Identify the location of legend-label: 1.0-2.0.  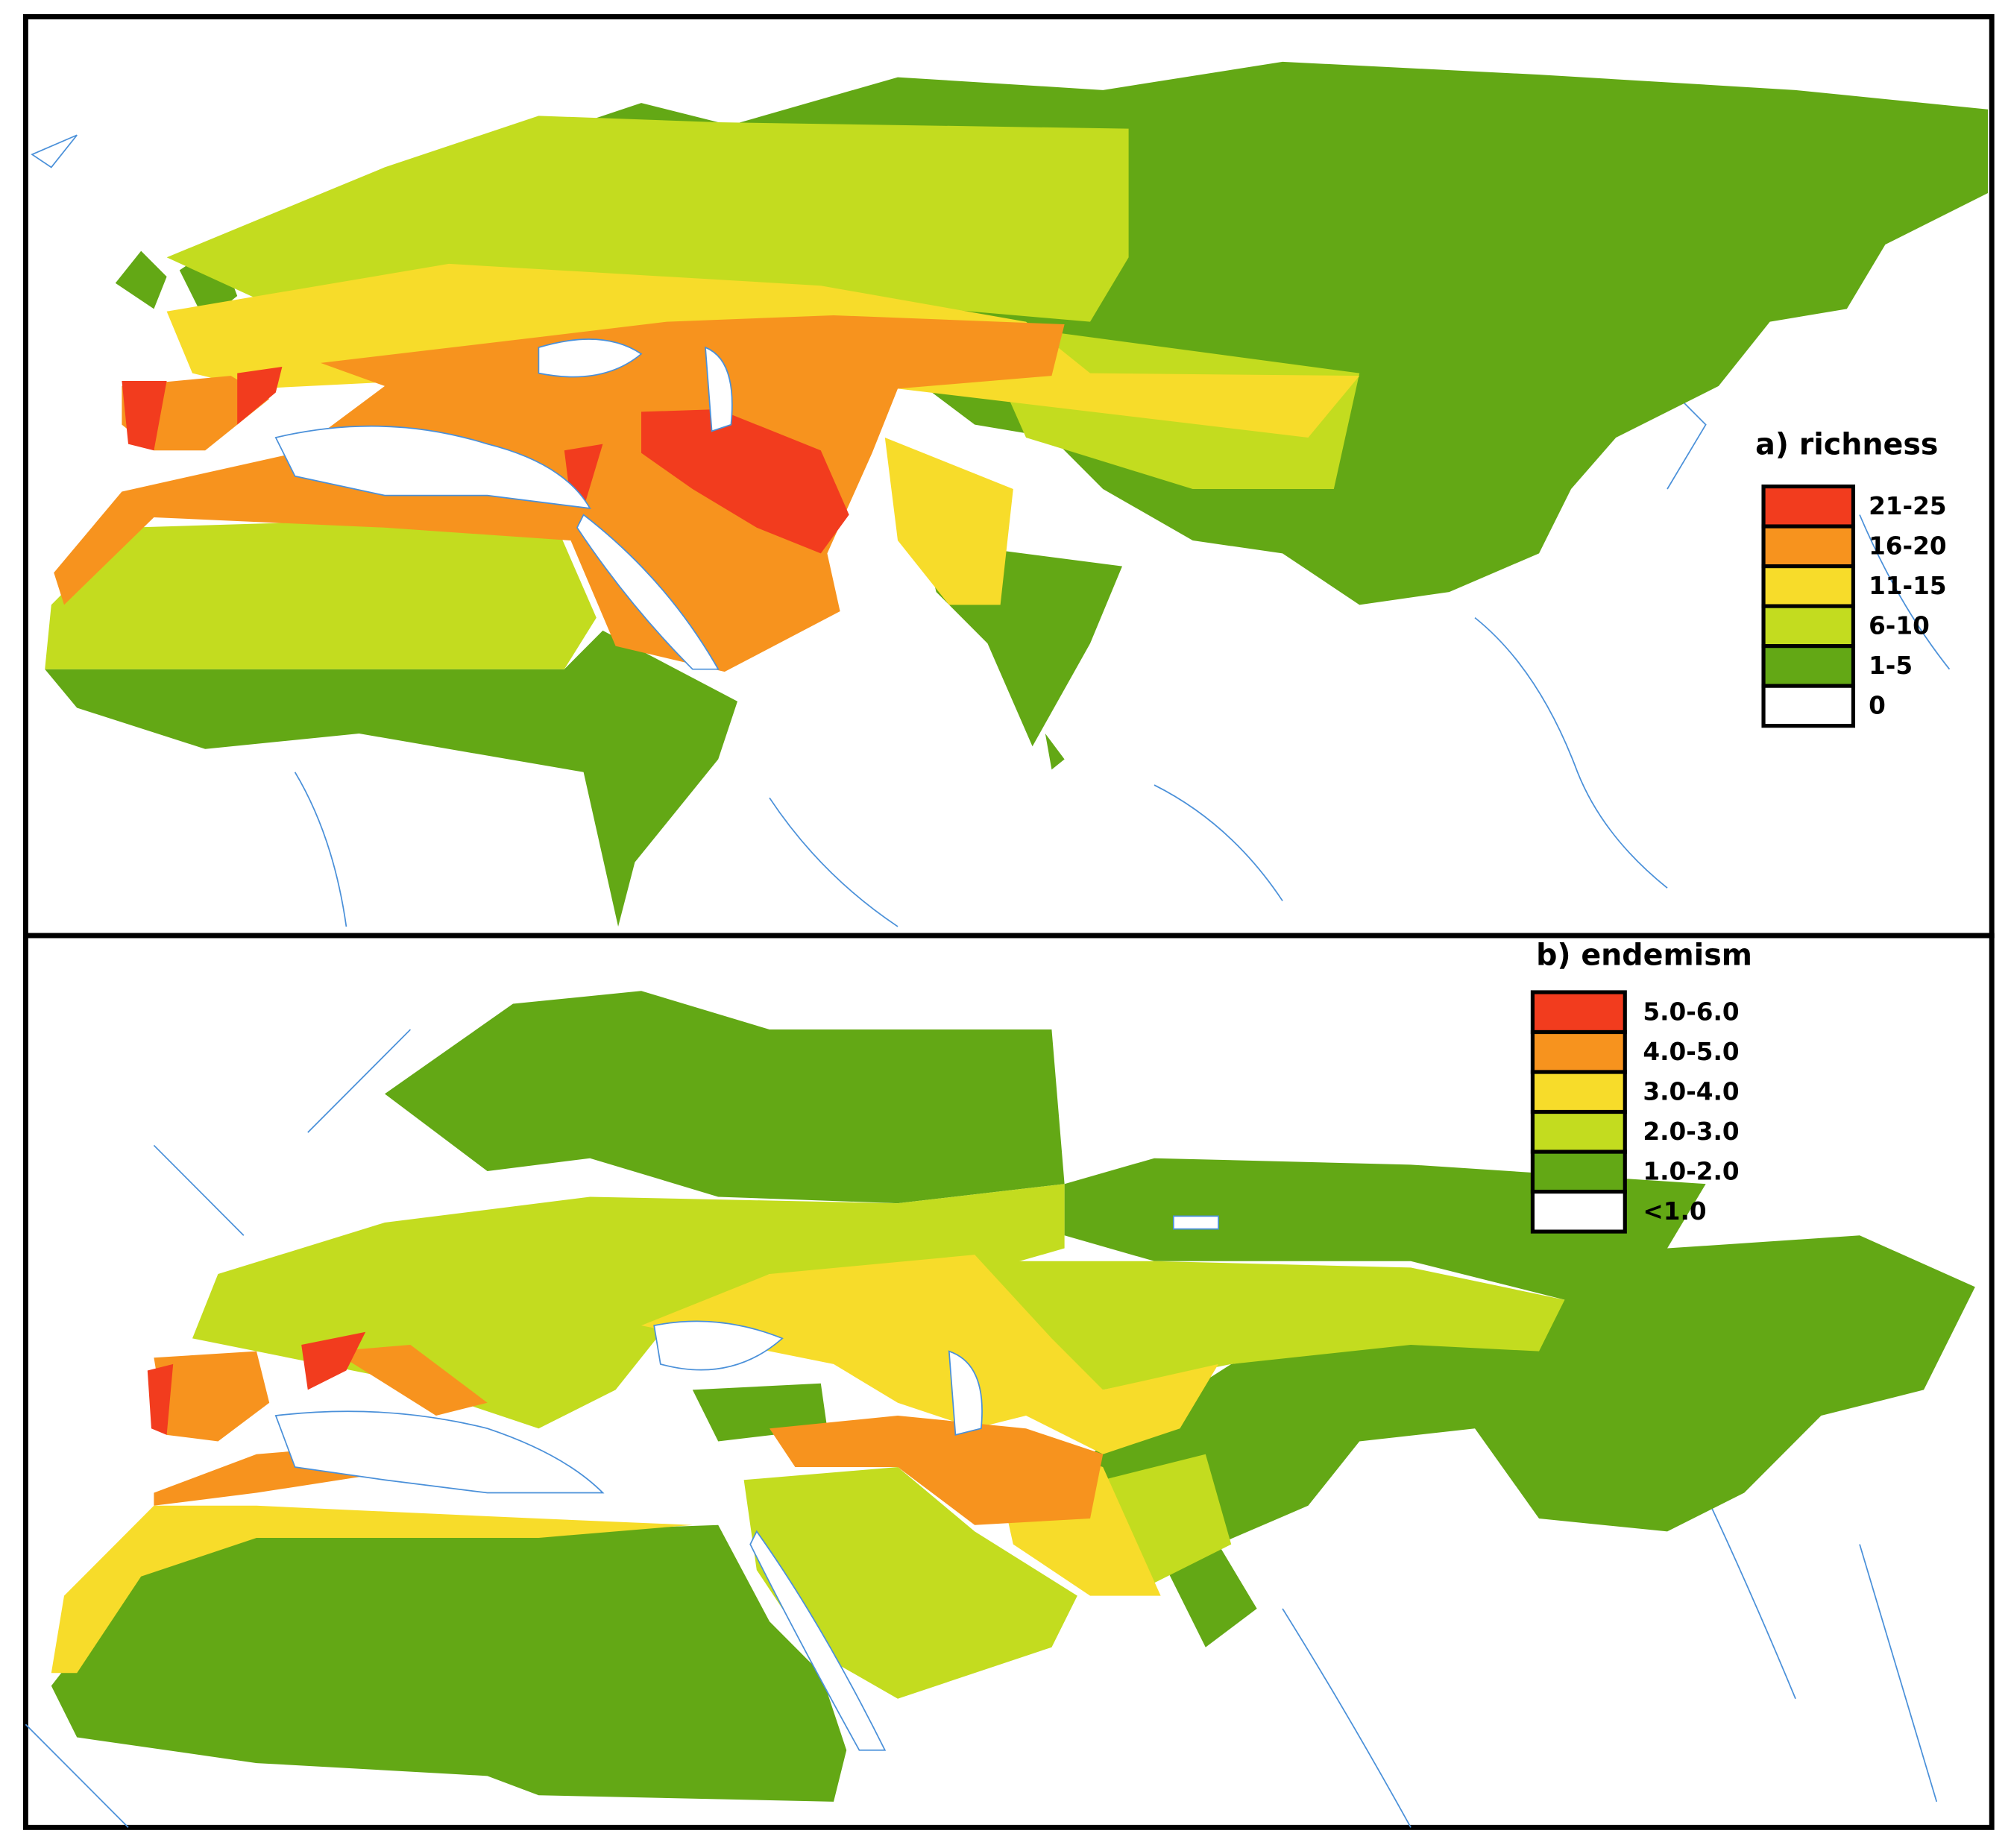
(1691, 1172).